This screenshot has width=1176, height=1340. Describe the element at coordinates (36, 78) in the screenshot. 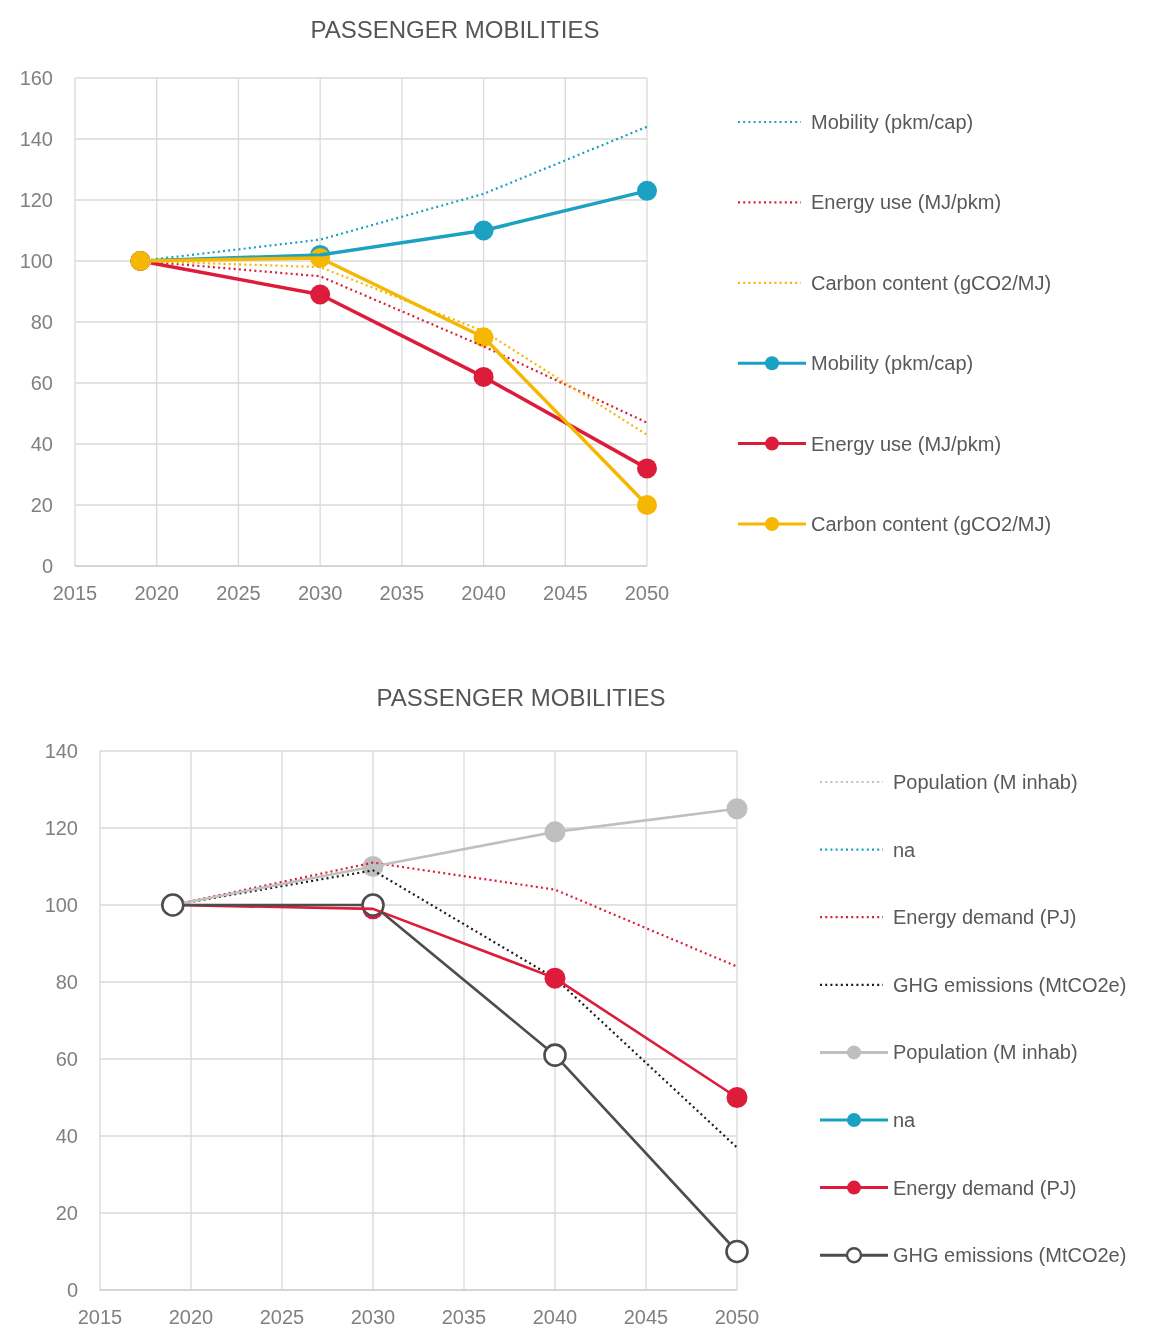

I see `y-tick-label: 160` at that location.